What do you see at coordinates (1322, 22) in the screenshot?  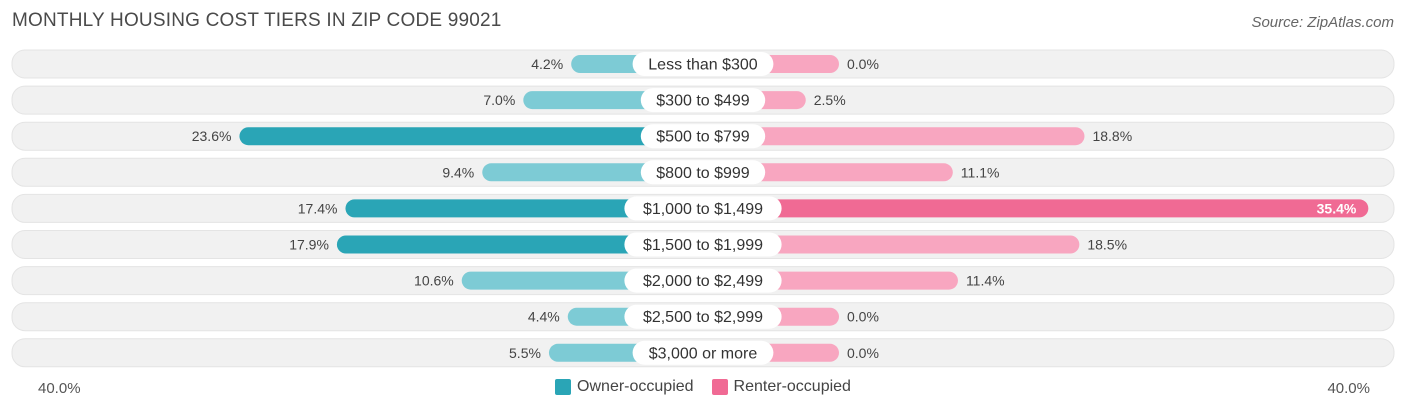 I see `source-note: Source: ZipAtlas.com` at bounding box center [1322, 22].